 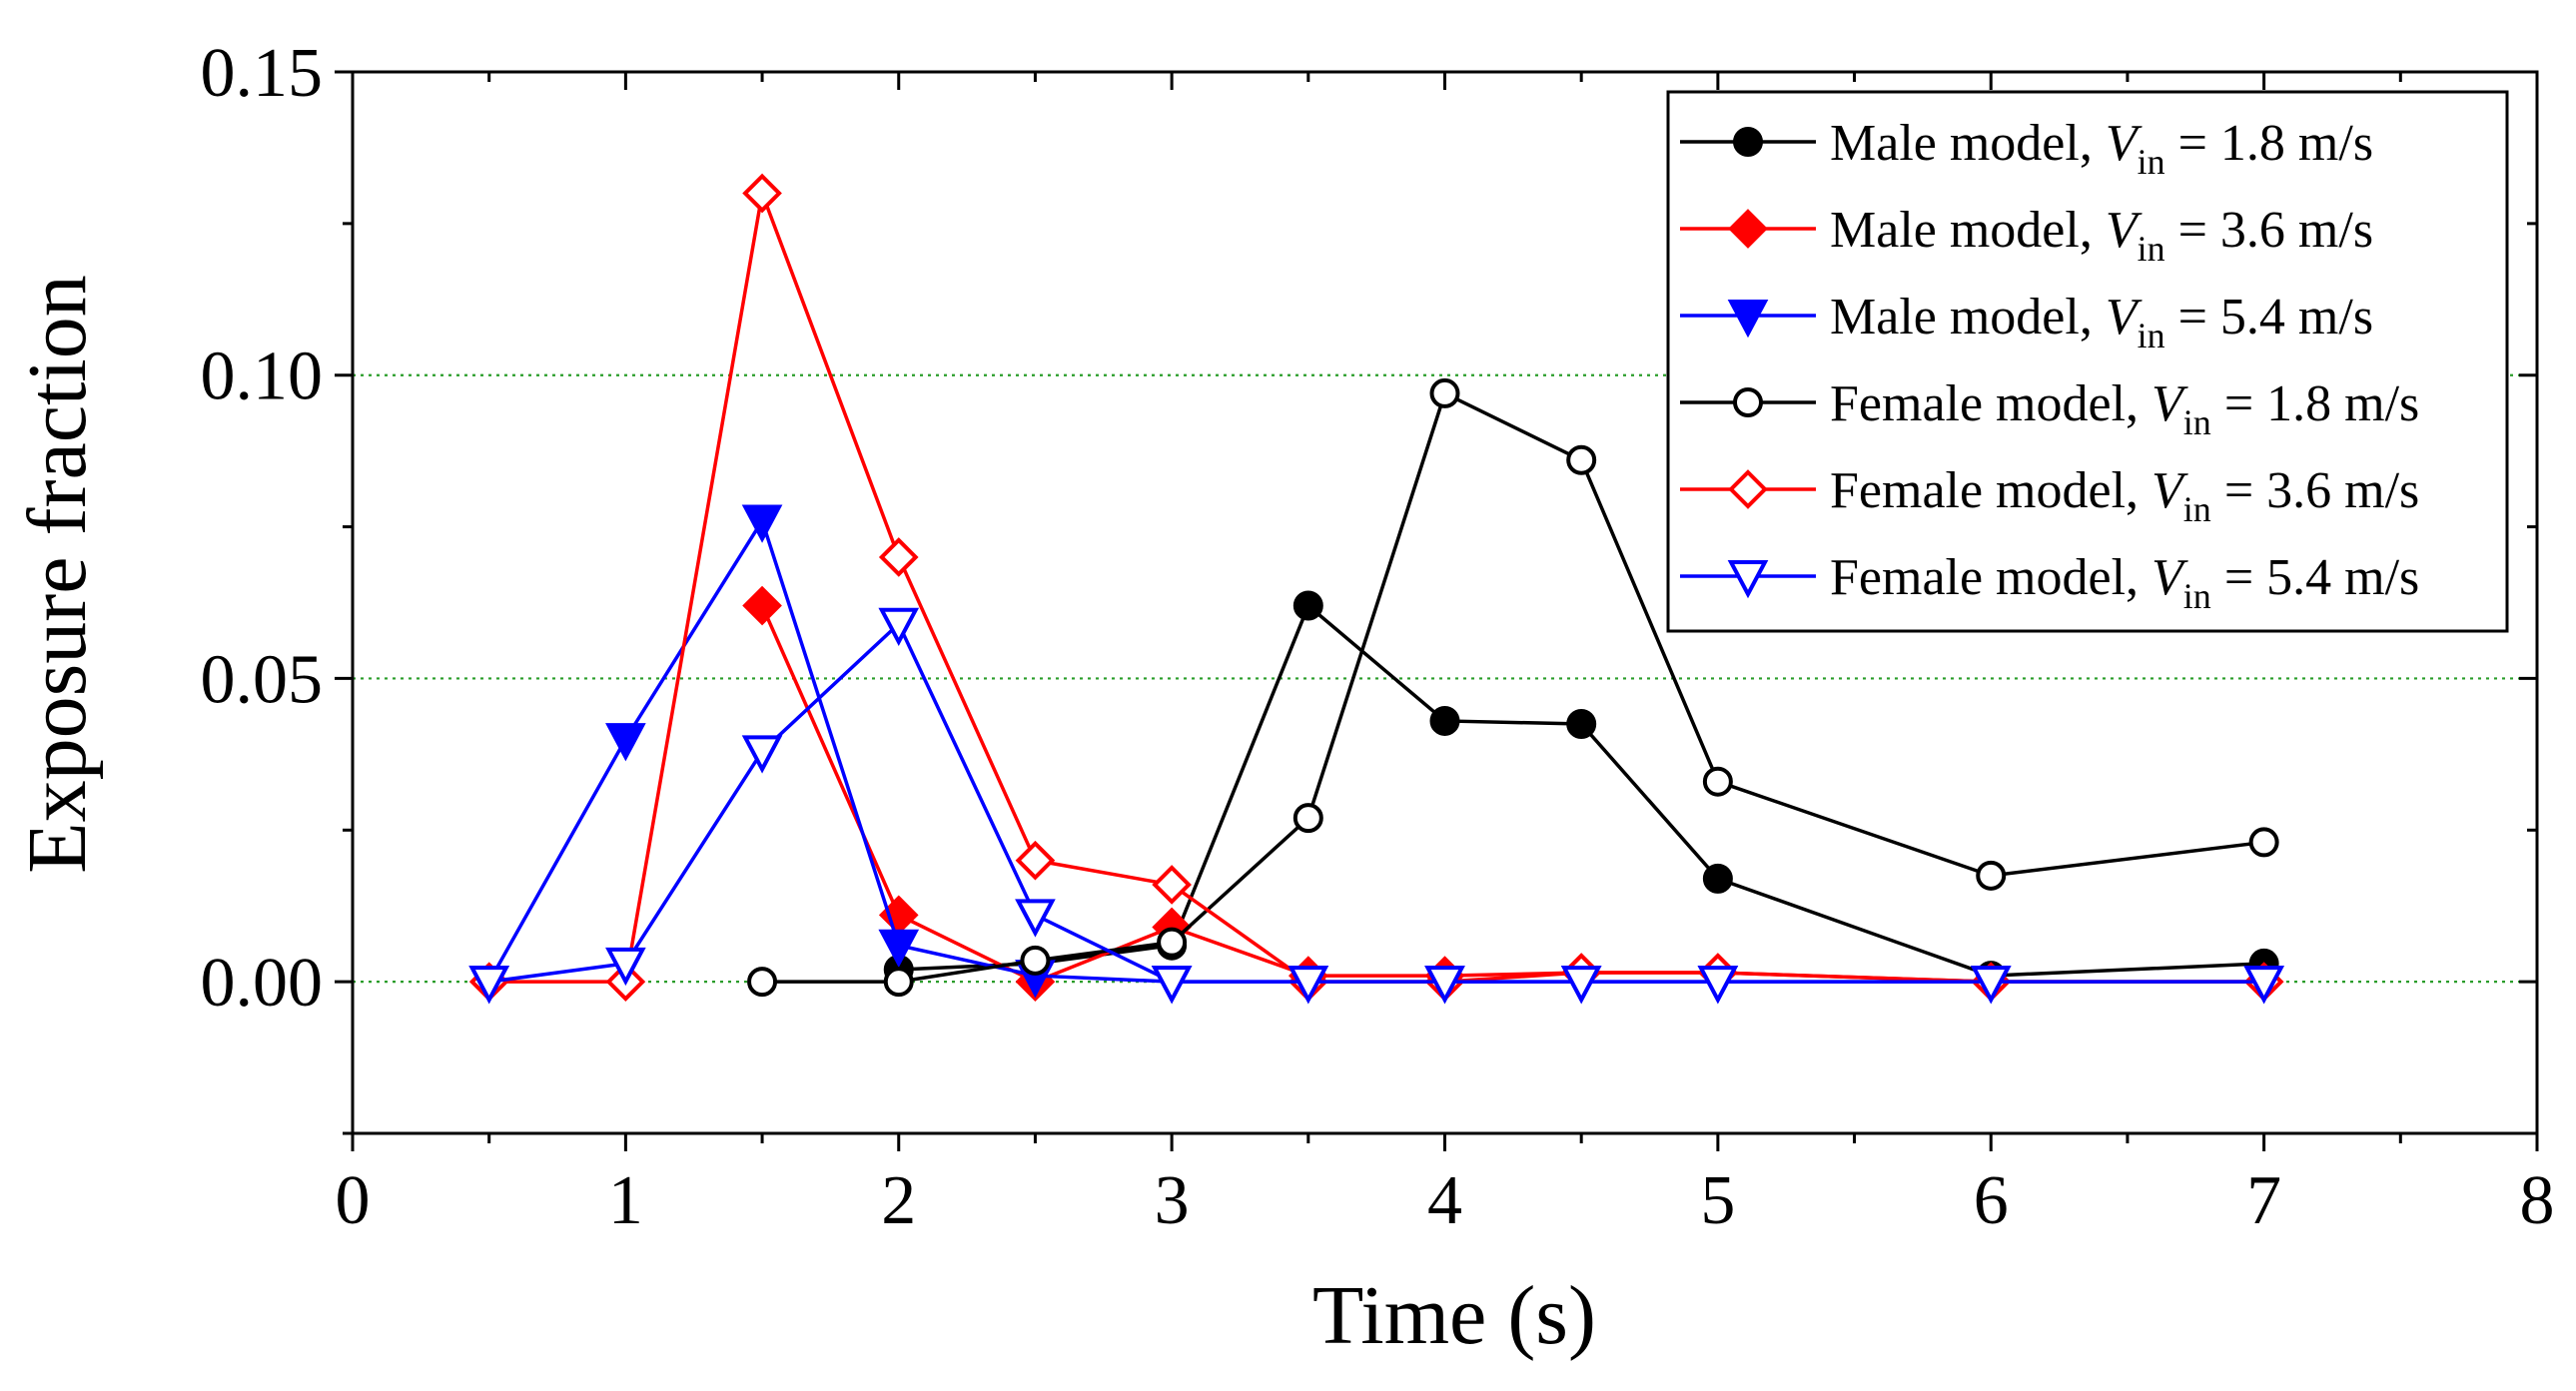 I want to click on x-tick-label: 5, so click(x=1718, y=1200).